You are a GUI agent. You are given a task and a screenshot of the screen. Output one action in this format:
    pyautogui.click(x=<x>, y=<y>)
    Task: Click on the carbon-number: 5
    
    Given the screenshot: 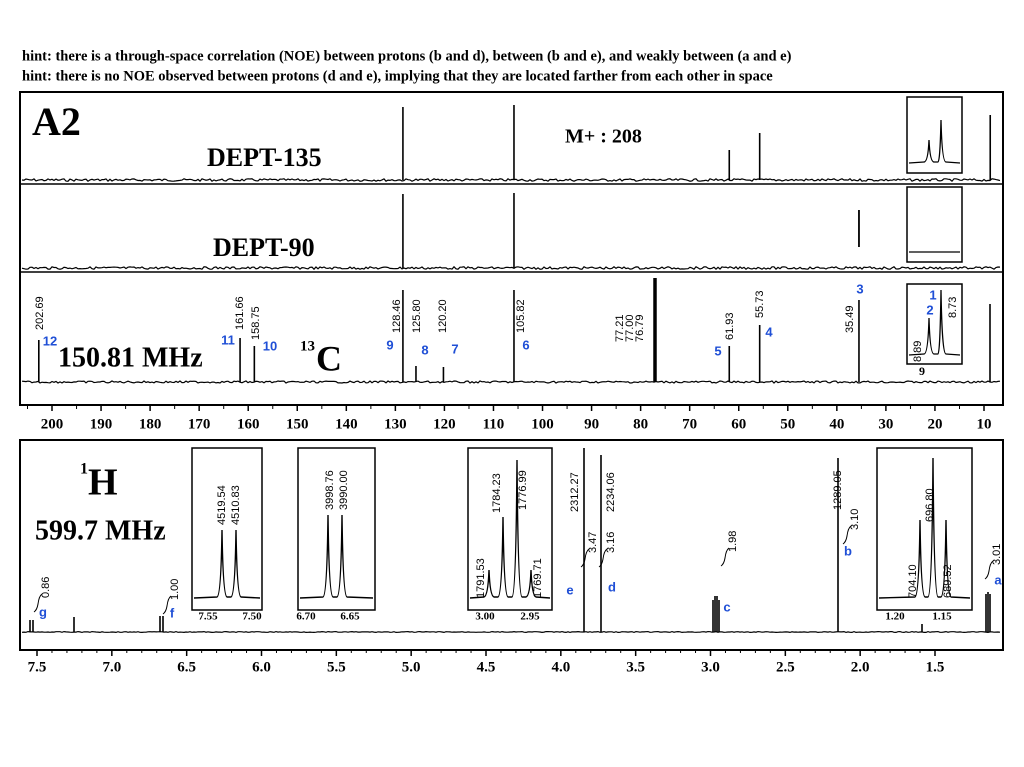 What is the action you would take?
    pyautogui.click(x=717, y=350)
    